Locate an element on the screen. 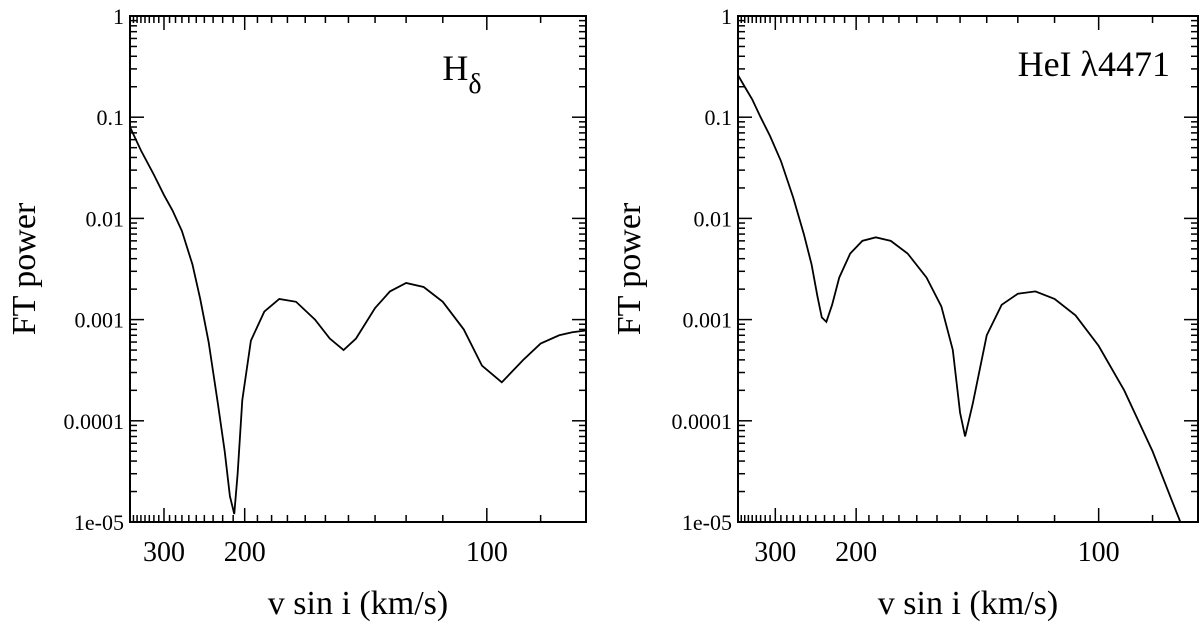 The image size is (1200, 629). panel-label: Hδ is located at coordinates (461, 74).